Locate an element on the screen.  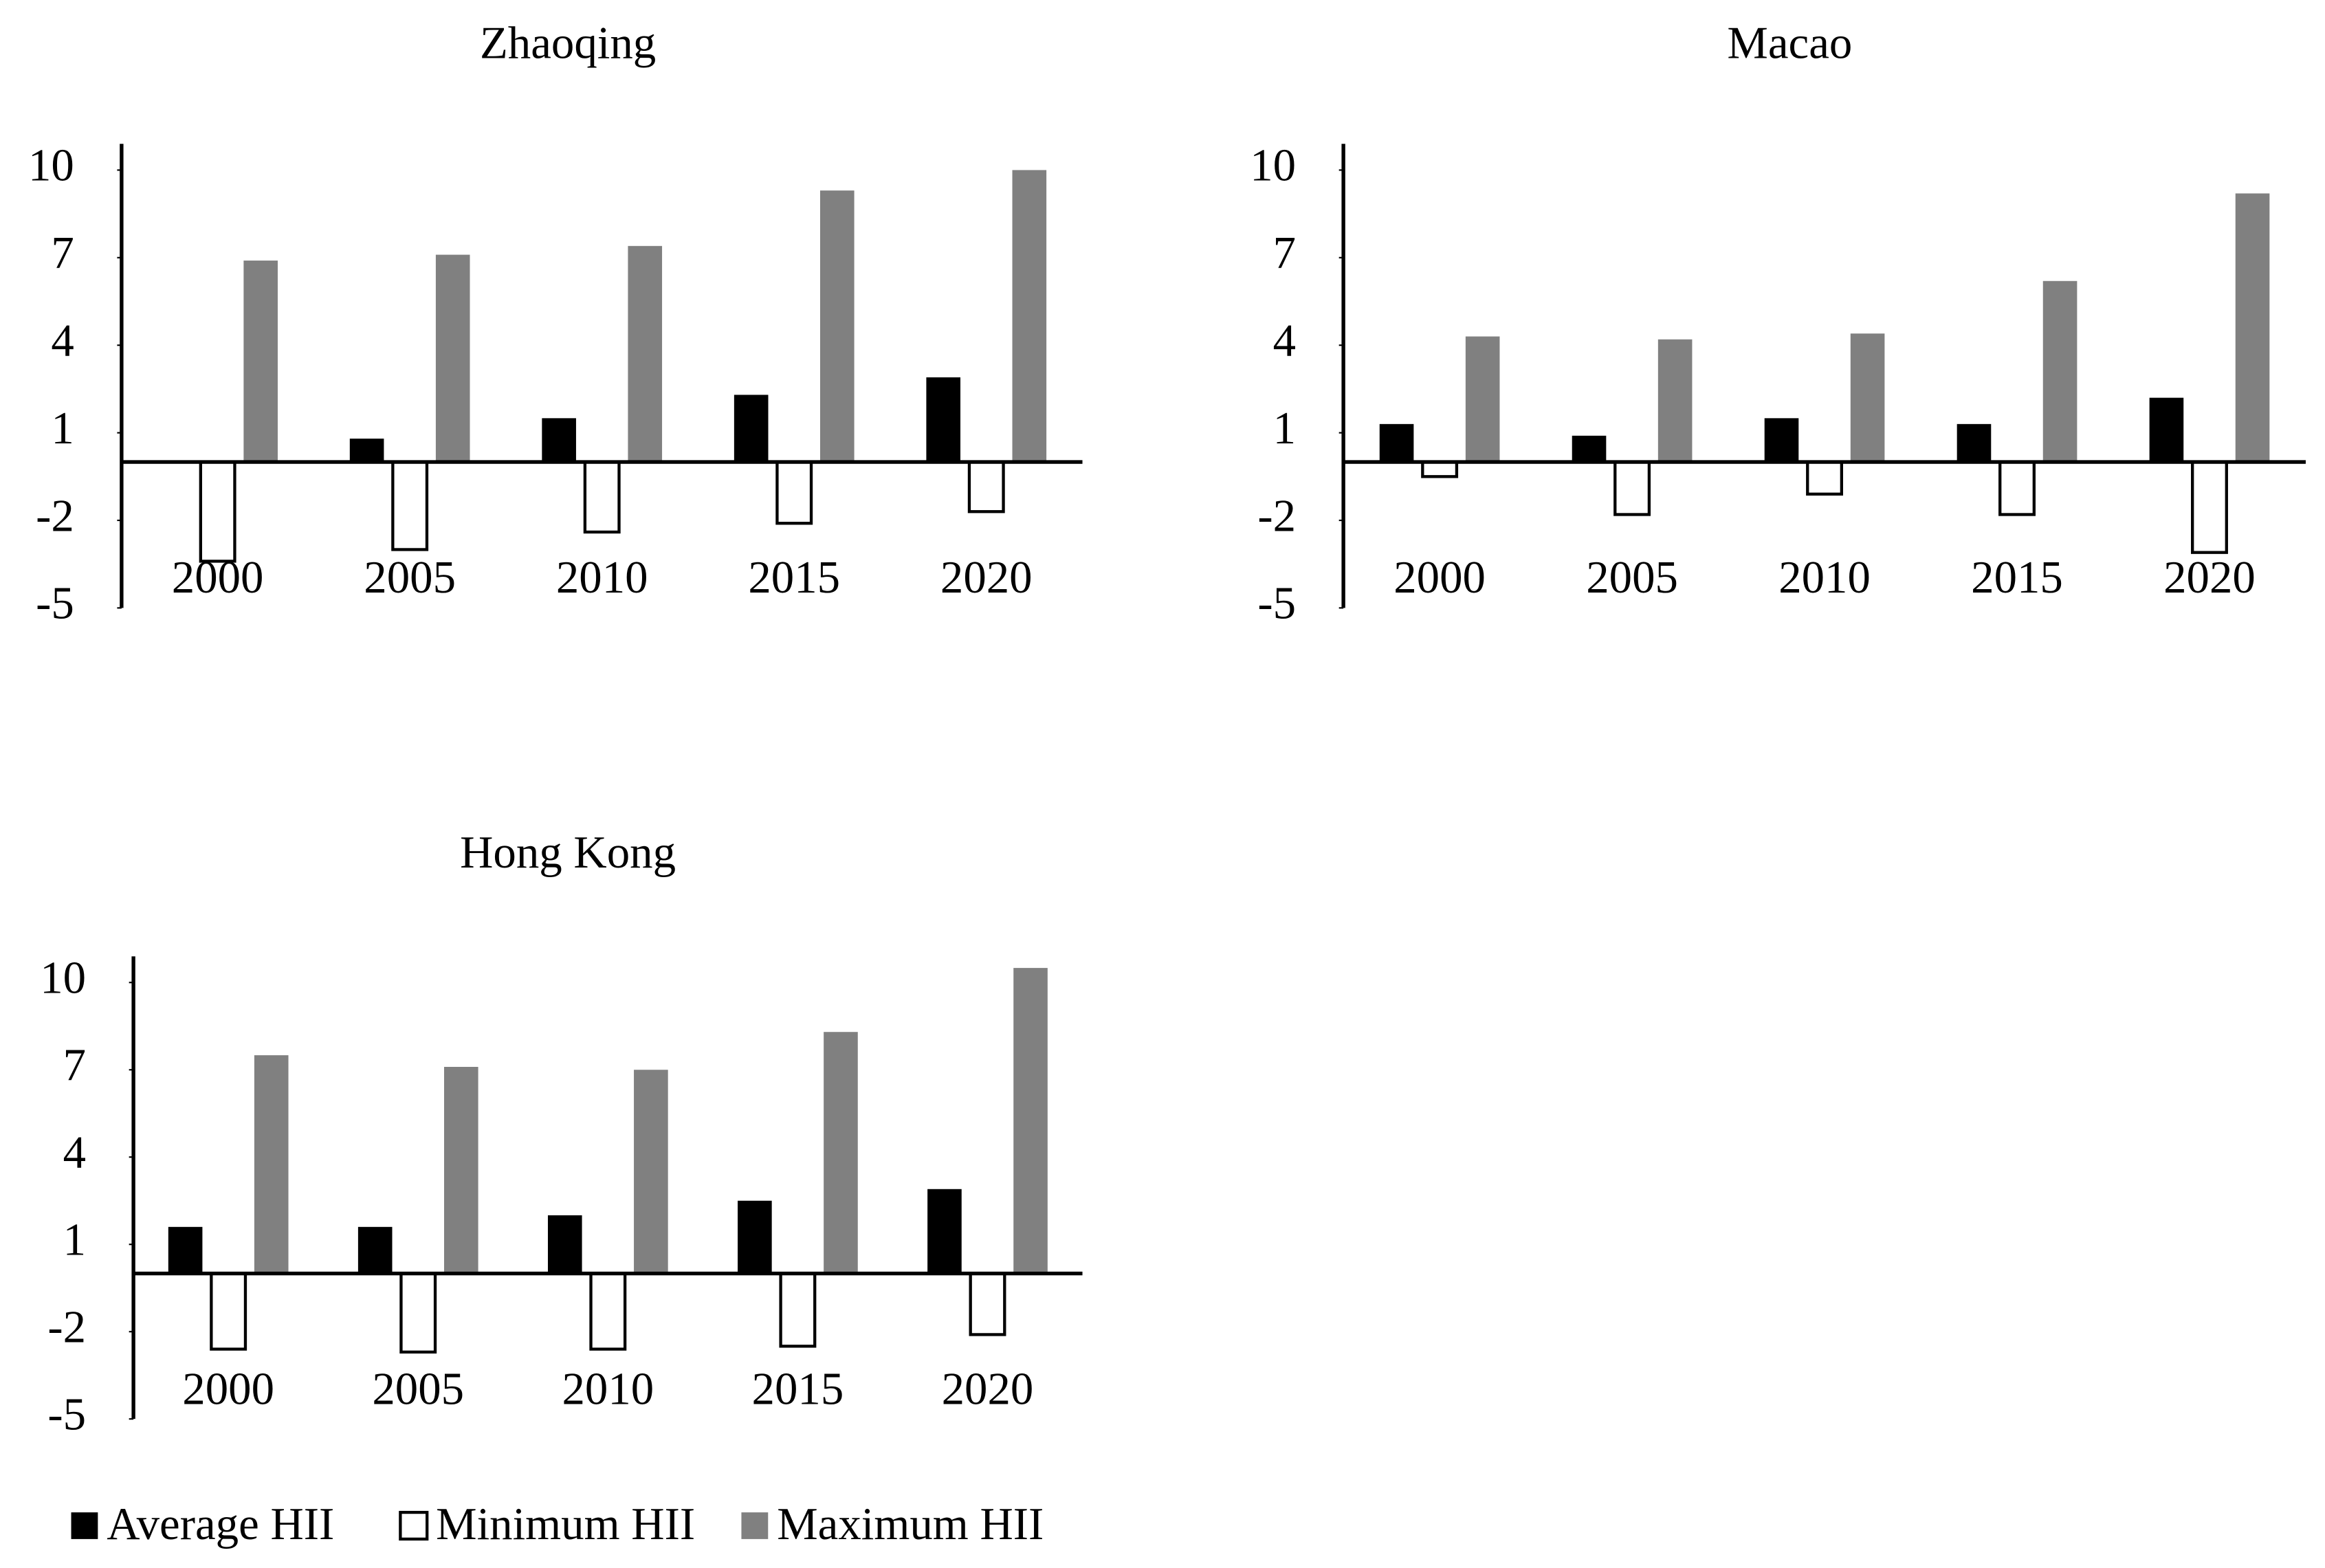
legend-label: Maximum HII is located at coordinates (911, 1524).